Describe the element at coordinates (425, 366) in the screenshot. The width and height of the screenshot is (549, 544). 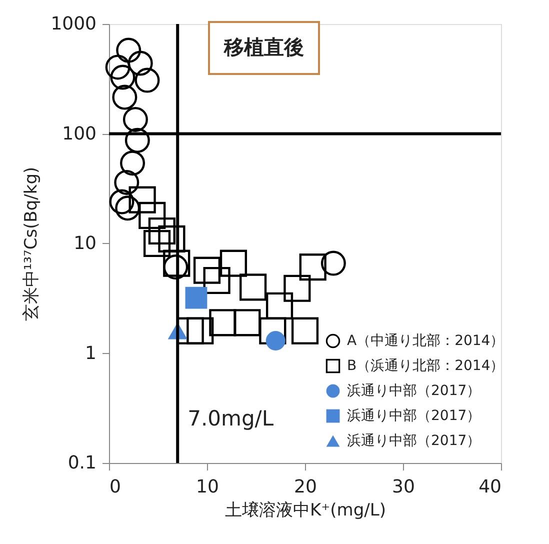
I see `legend-label: B（浜通り北部：2014）` at that location.